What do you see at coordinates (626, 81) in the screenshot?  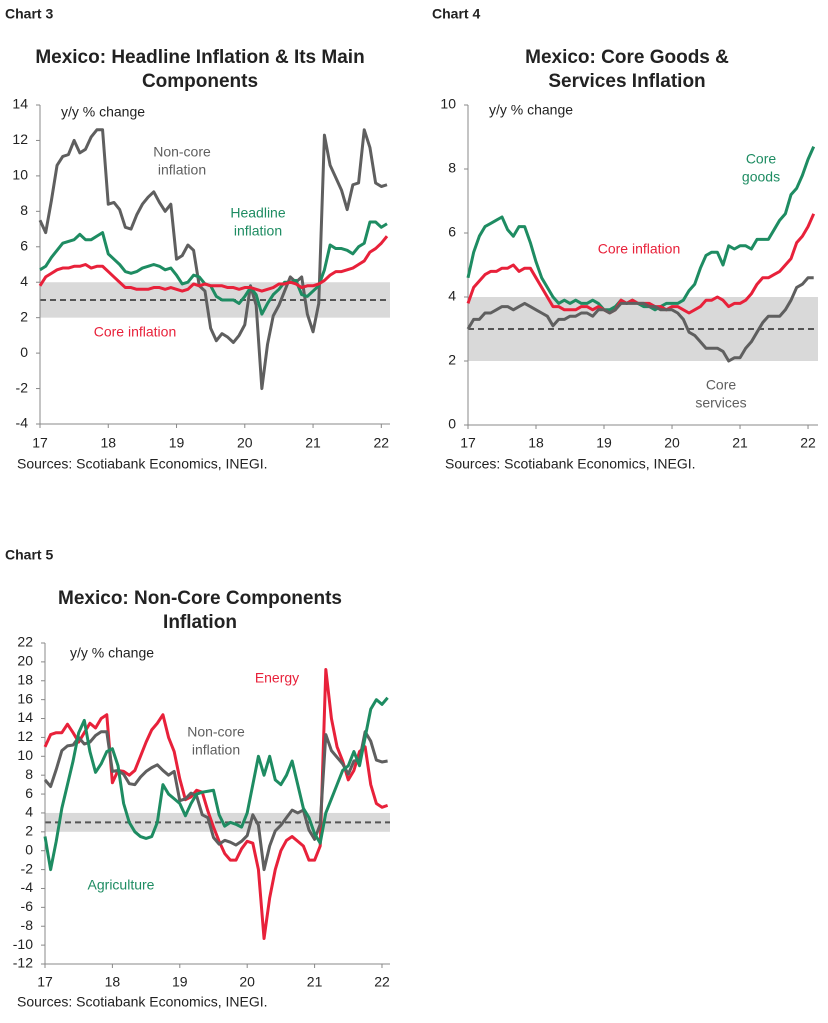 I see `chart-title: Services Inflation` at bounding box center [626, 81].